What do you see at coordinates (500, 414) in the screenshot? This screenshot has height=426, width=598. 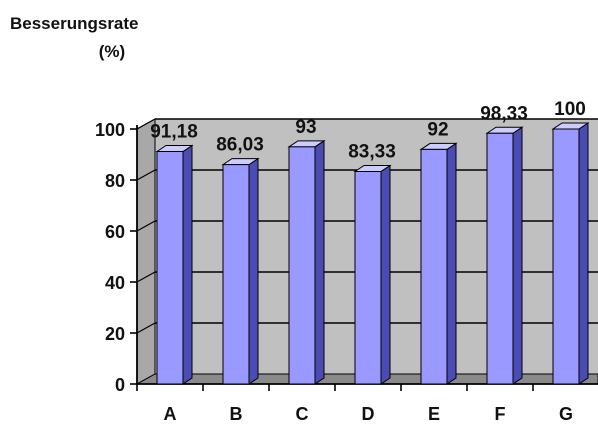 I see `x-tick-label-F: F` at bounding box center [500, 414].